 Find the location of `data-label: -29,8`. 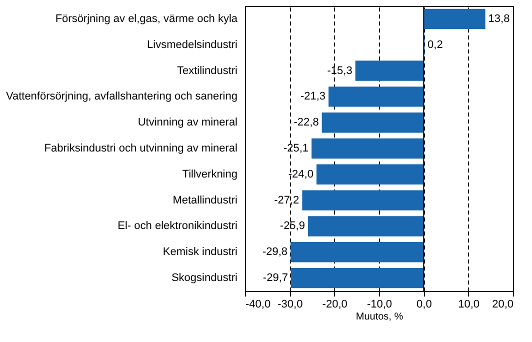

data-label: -29,8 is located at coordinates (275, 252).